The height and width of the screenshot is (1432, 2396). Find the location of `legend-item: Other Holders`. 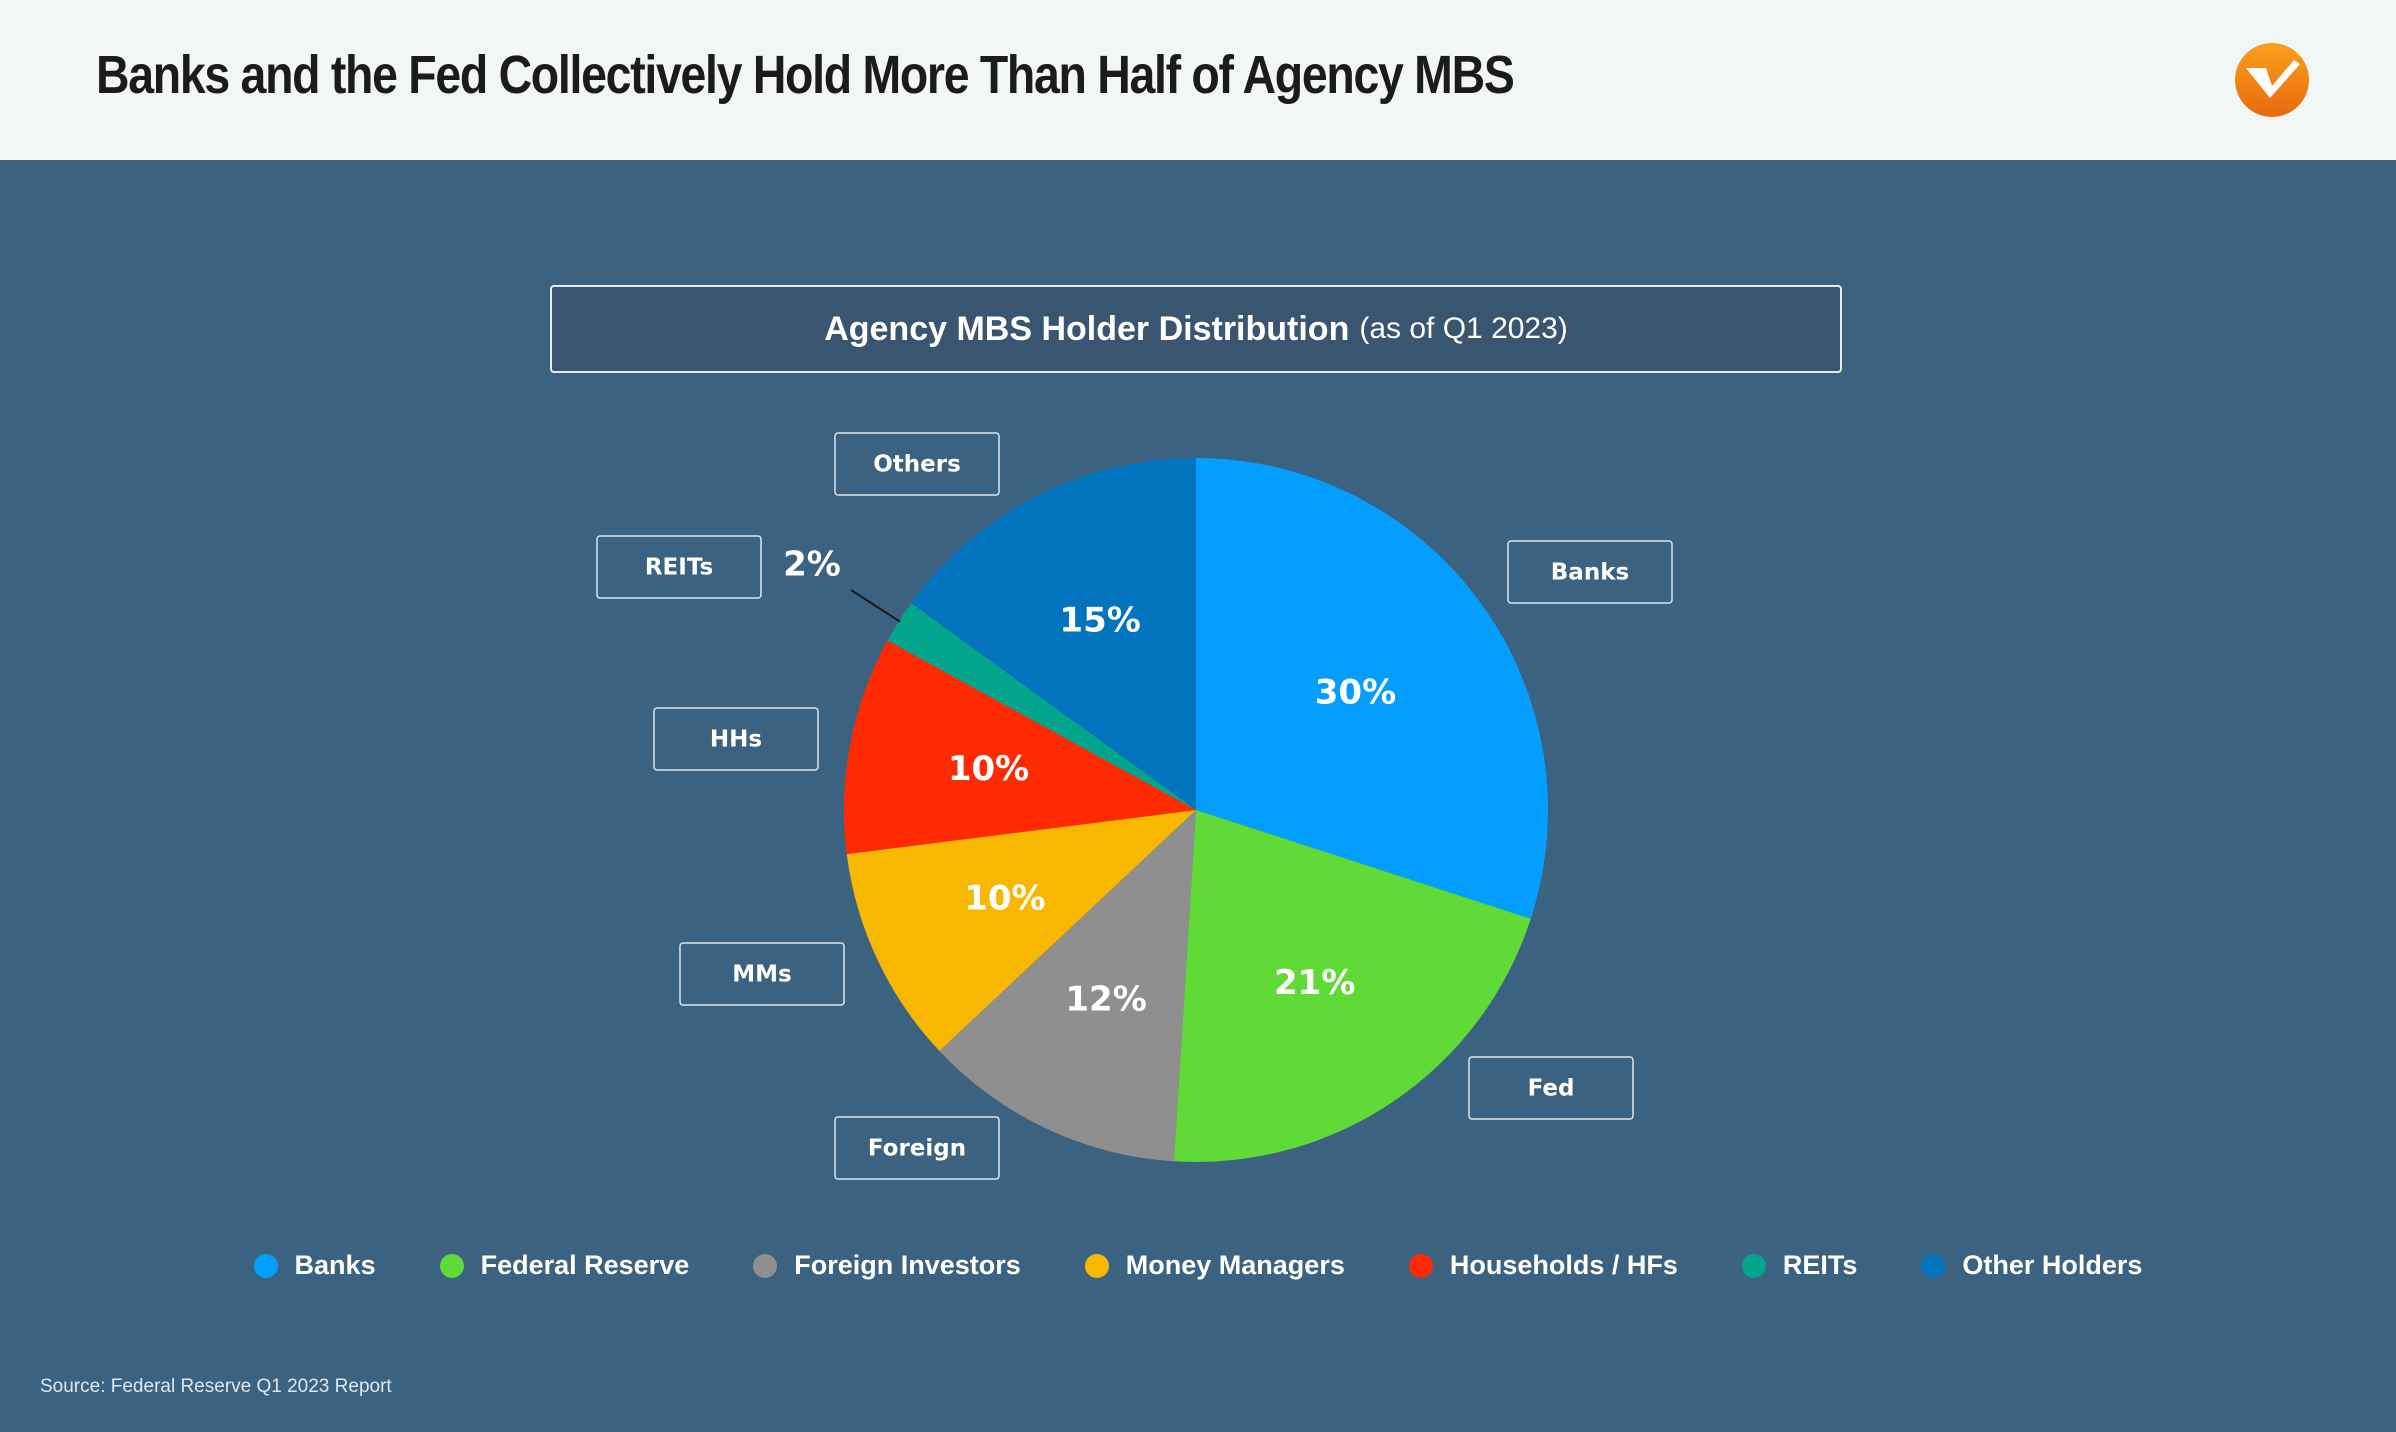

legend-item: Other Holders is located at coordinates (2031, 1265).